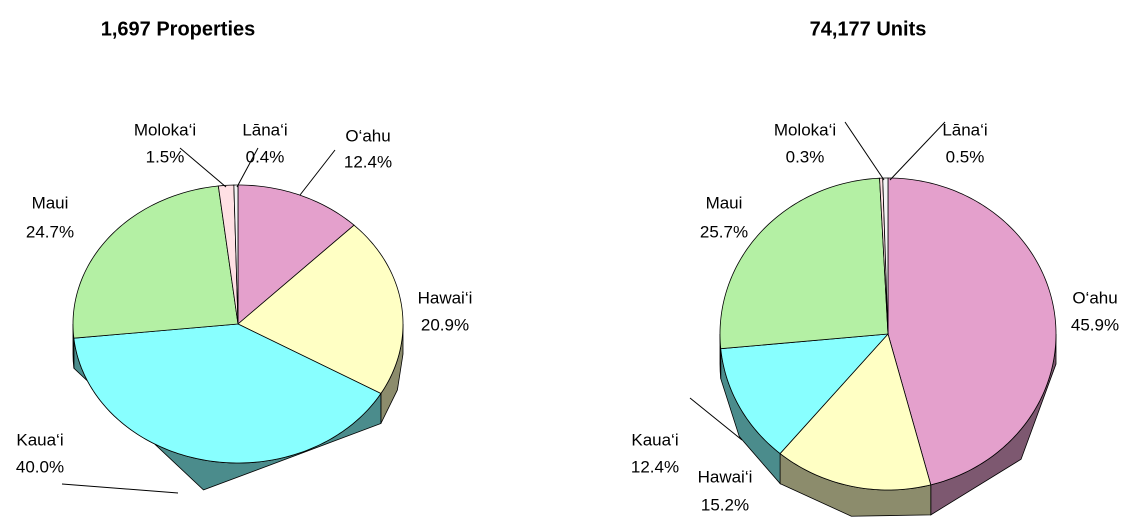 The width and height of the screenshot is (1133, 525). I want to click on slice-value: 15.2%, so click(725, 504).